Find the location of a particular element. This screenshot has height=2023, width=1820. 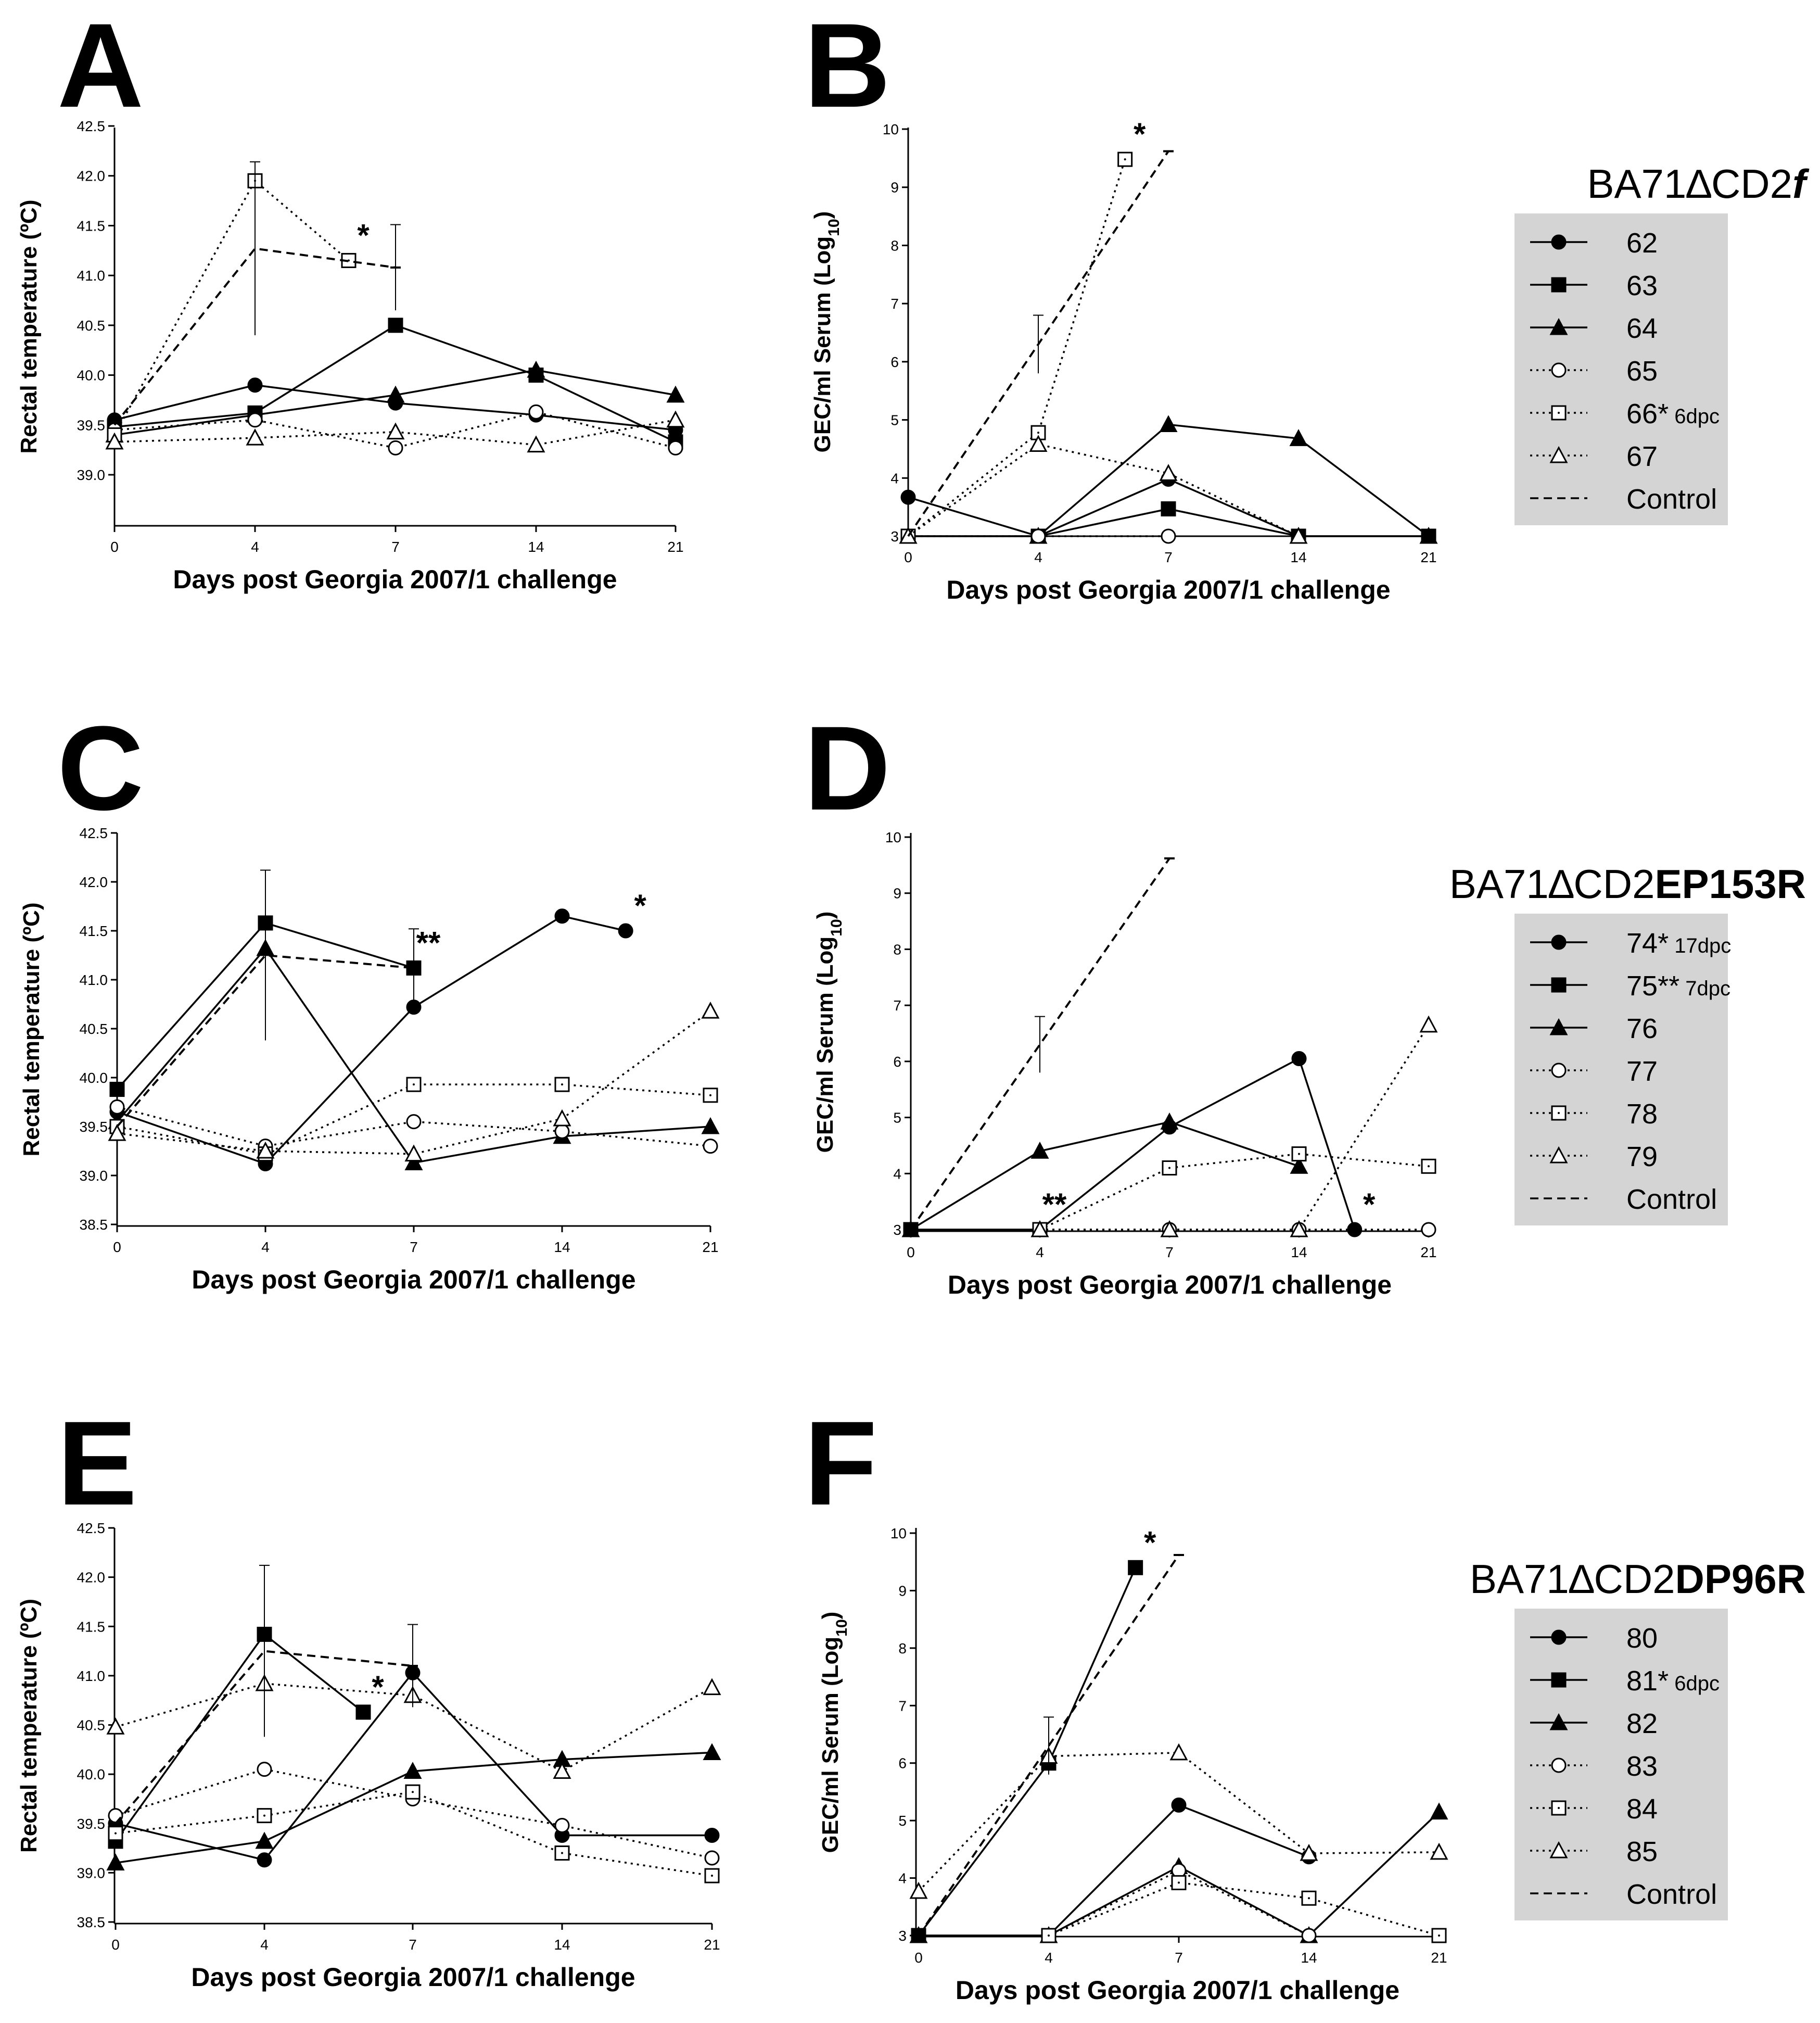

panel-letter-b: B is located at coordinates (847, 66).